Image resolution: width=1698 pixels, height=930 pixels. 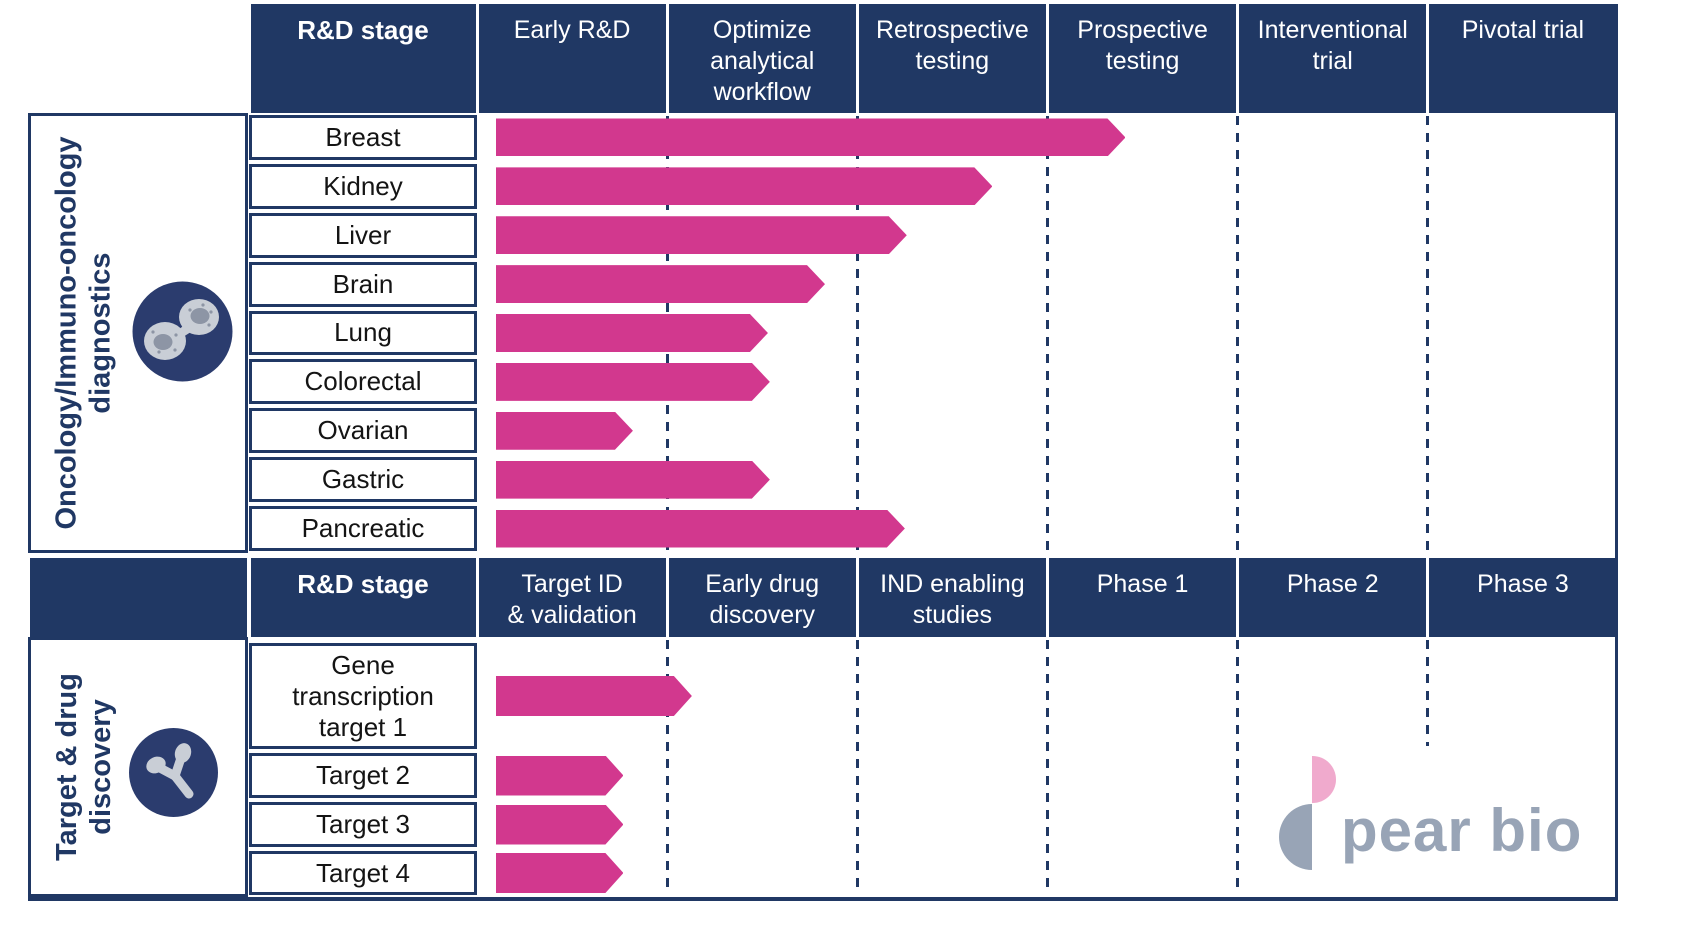 What do you see at coordinates (1523, 597) in the screenshot?
I see `stage-header-phase-3: Phase 3` at bounding box center [1523, 597].